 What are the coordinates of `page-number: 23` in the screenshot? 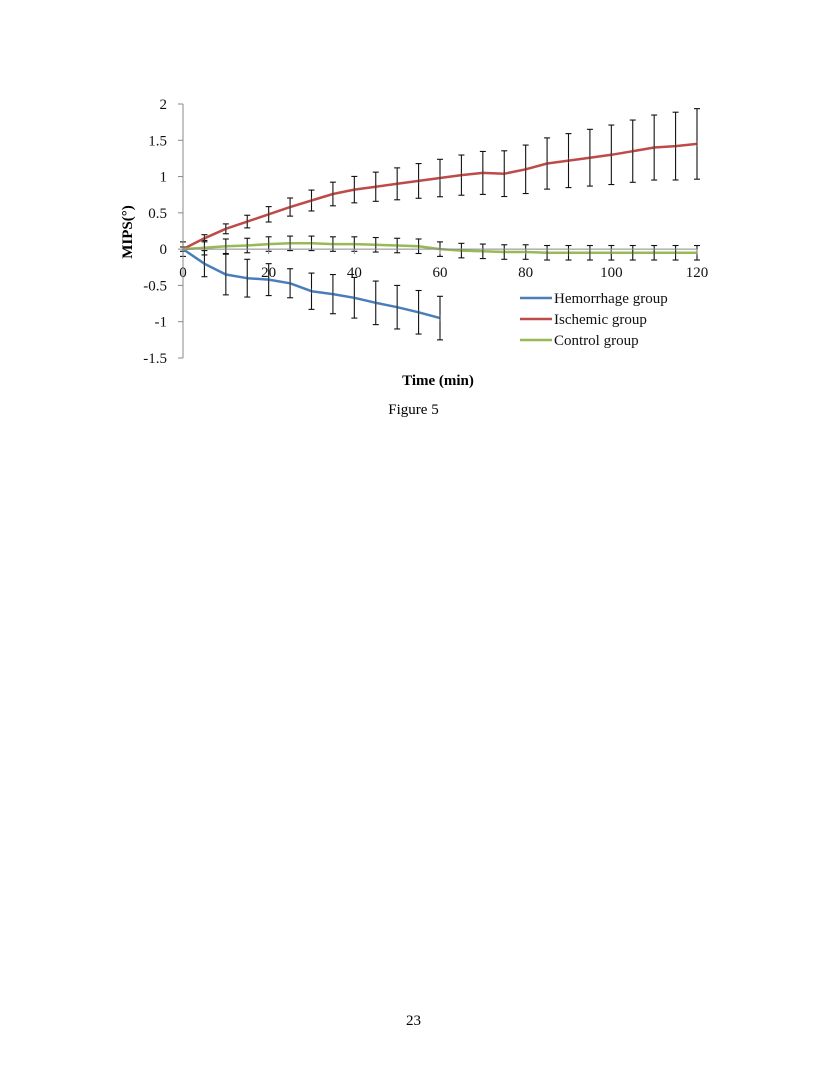 It's located at (413, 1021).